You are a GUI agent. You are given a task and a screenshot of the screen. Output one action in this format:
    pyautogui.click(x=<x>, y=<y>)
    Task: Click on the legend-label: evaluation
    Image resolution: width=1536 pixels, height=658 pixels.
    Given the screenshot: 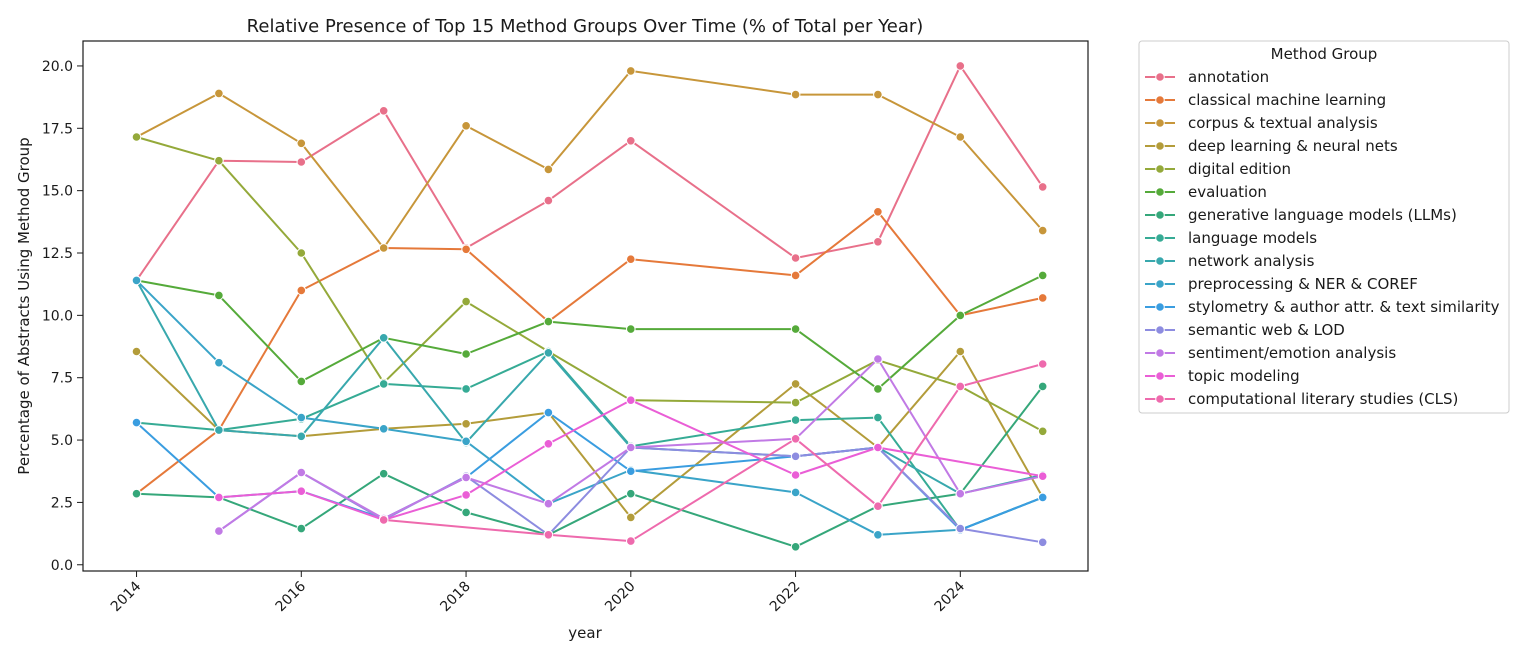 What is the action you would take?
    pyautogui.click(x=1227, y=192)
    